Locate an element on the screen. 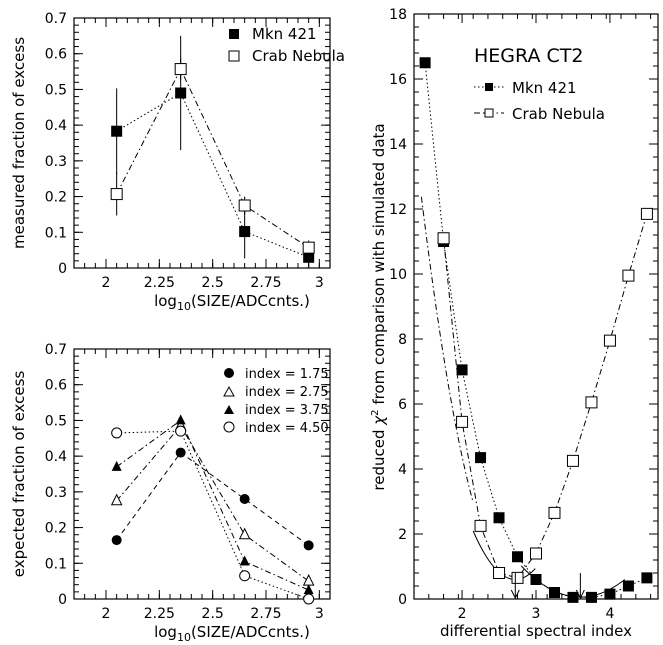  y-tick-label: 16 is located at coordinates (398, 80).